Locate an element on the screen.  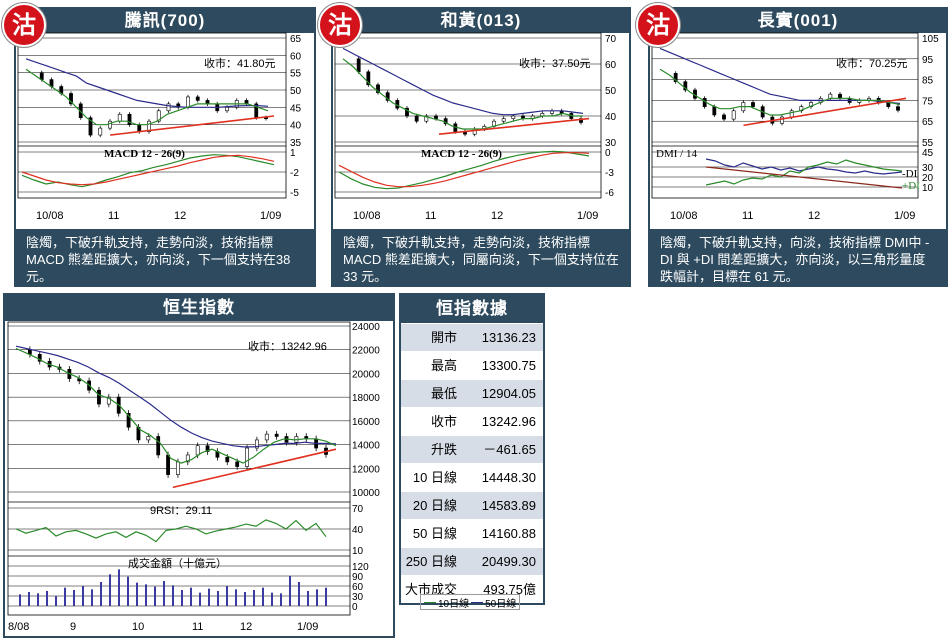
table-row-value: 14448.30 is located at coordinates (503, 477).